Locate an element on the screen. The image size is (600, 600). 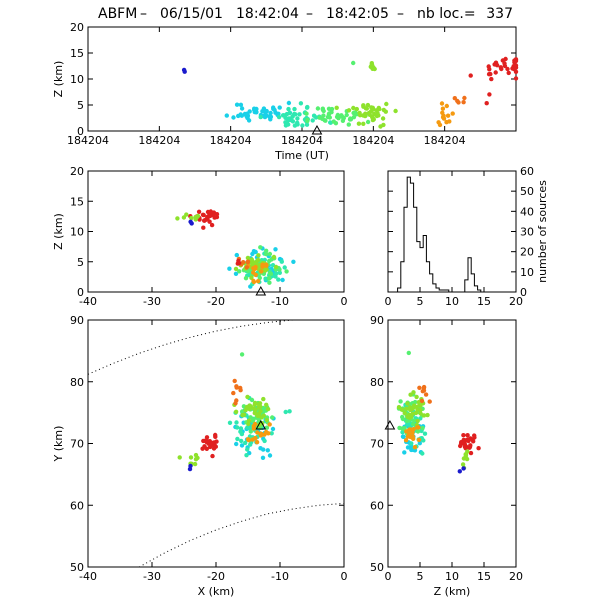
header-station: ABFM is located at coordinates (117, 14).